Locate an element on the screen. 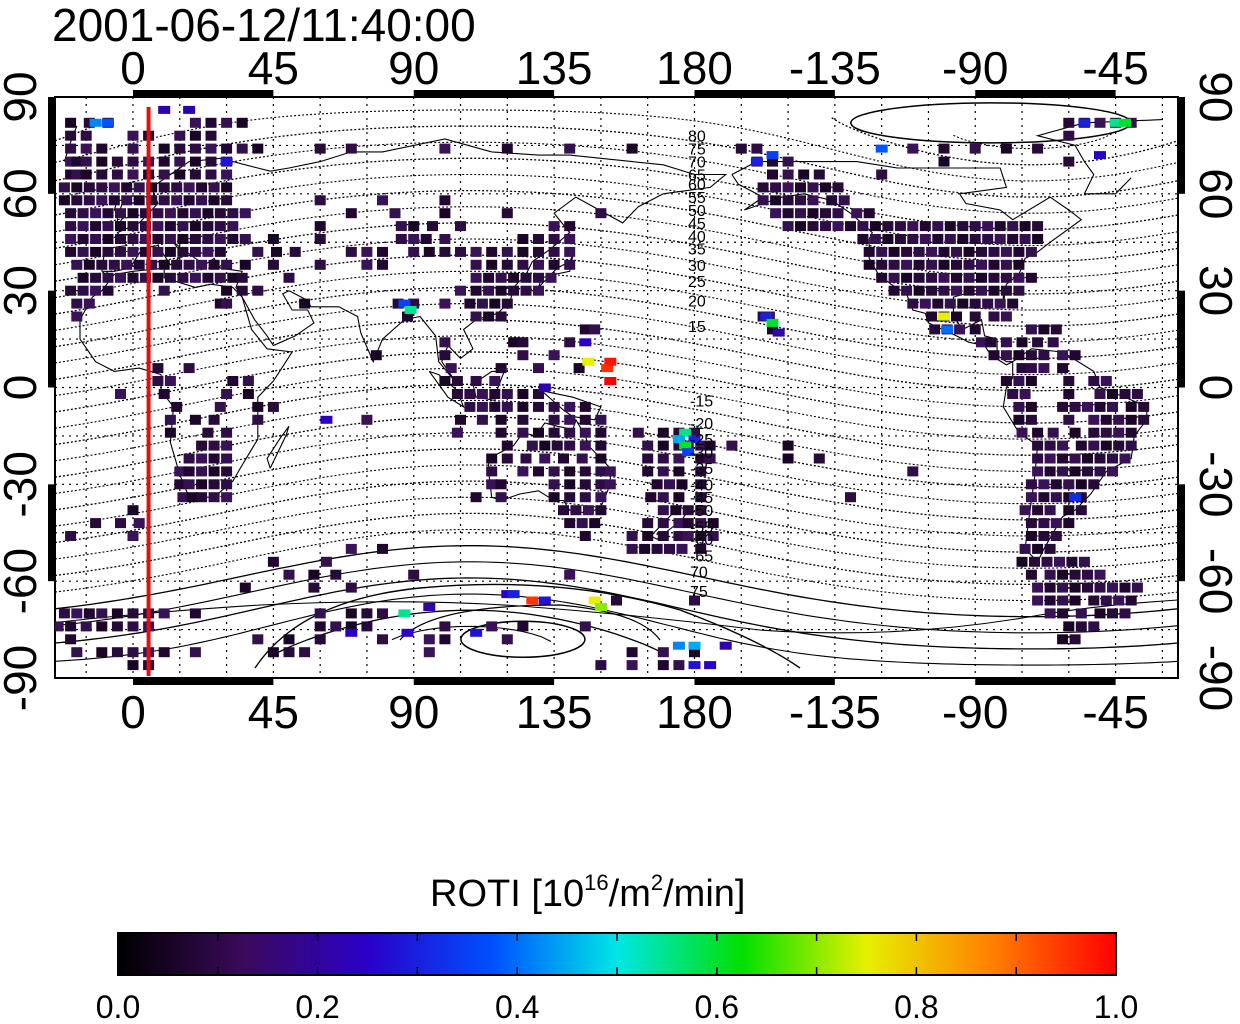  contour-label: 50 is located at coordinates (697, 211).